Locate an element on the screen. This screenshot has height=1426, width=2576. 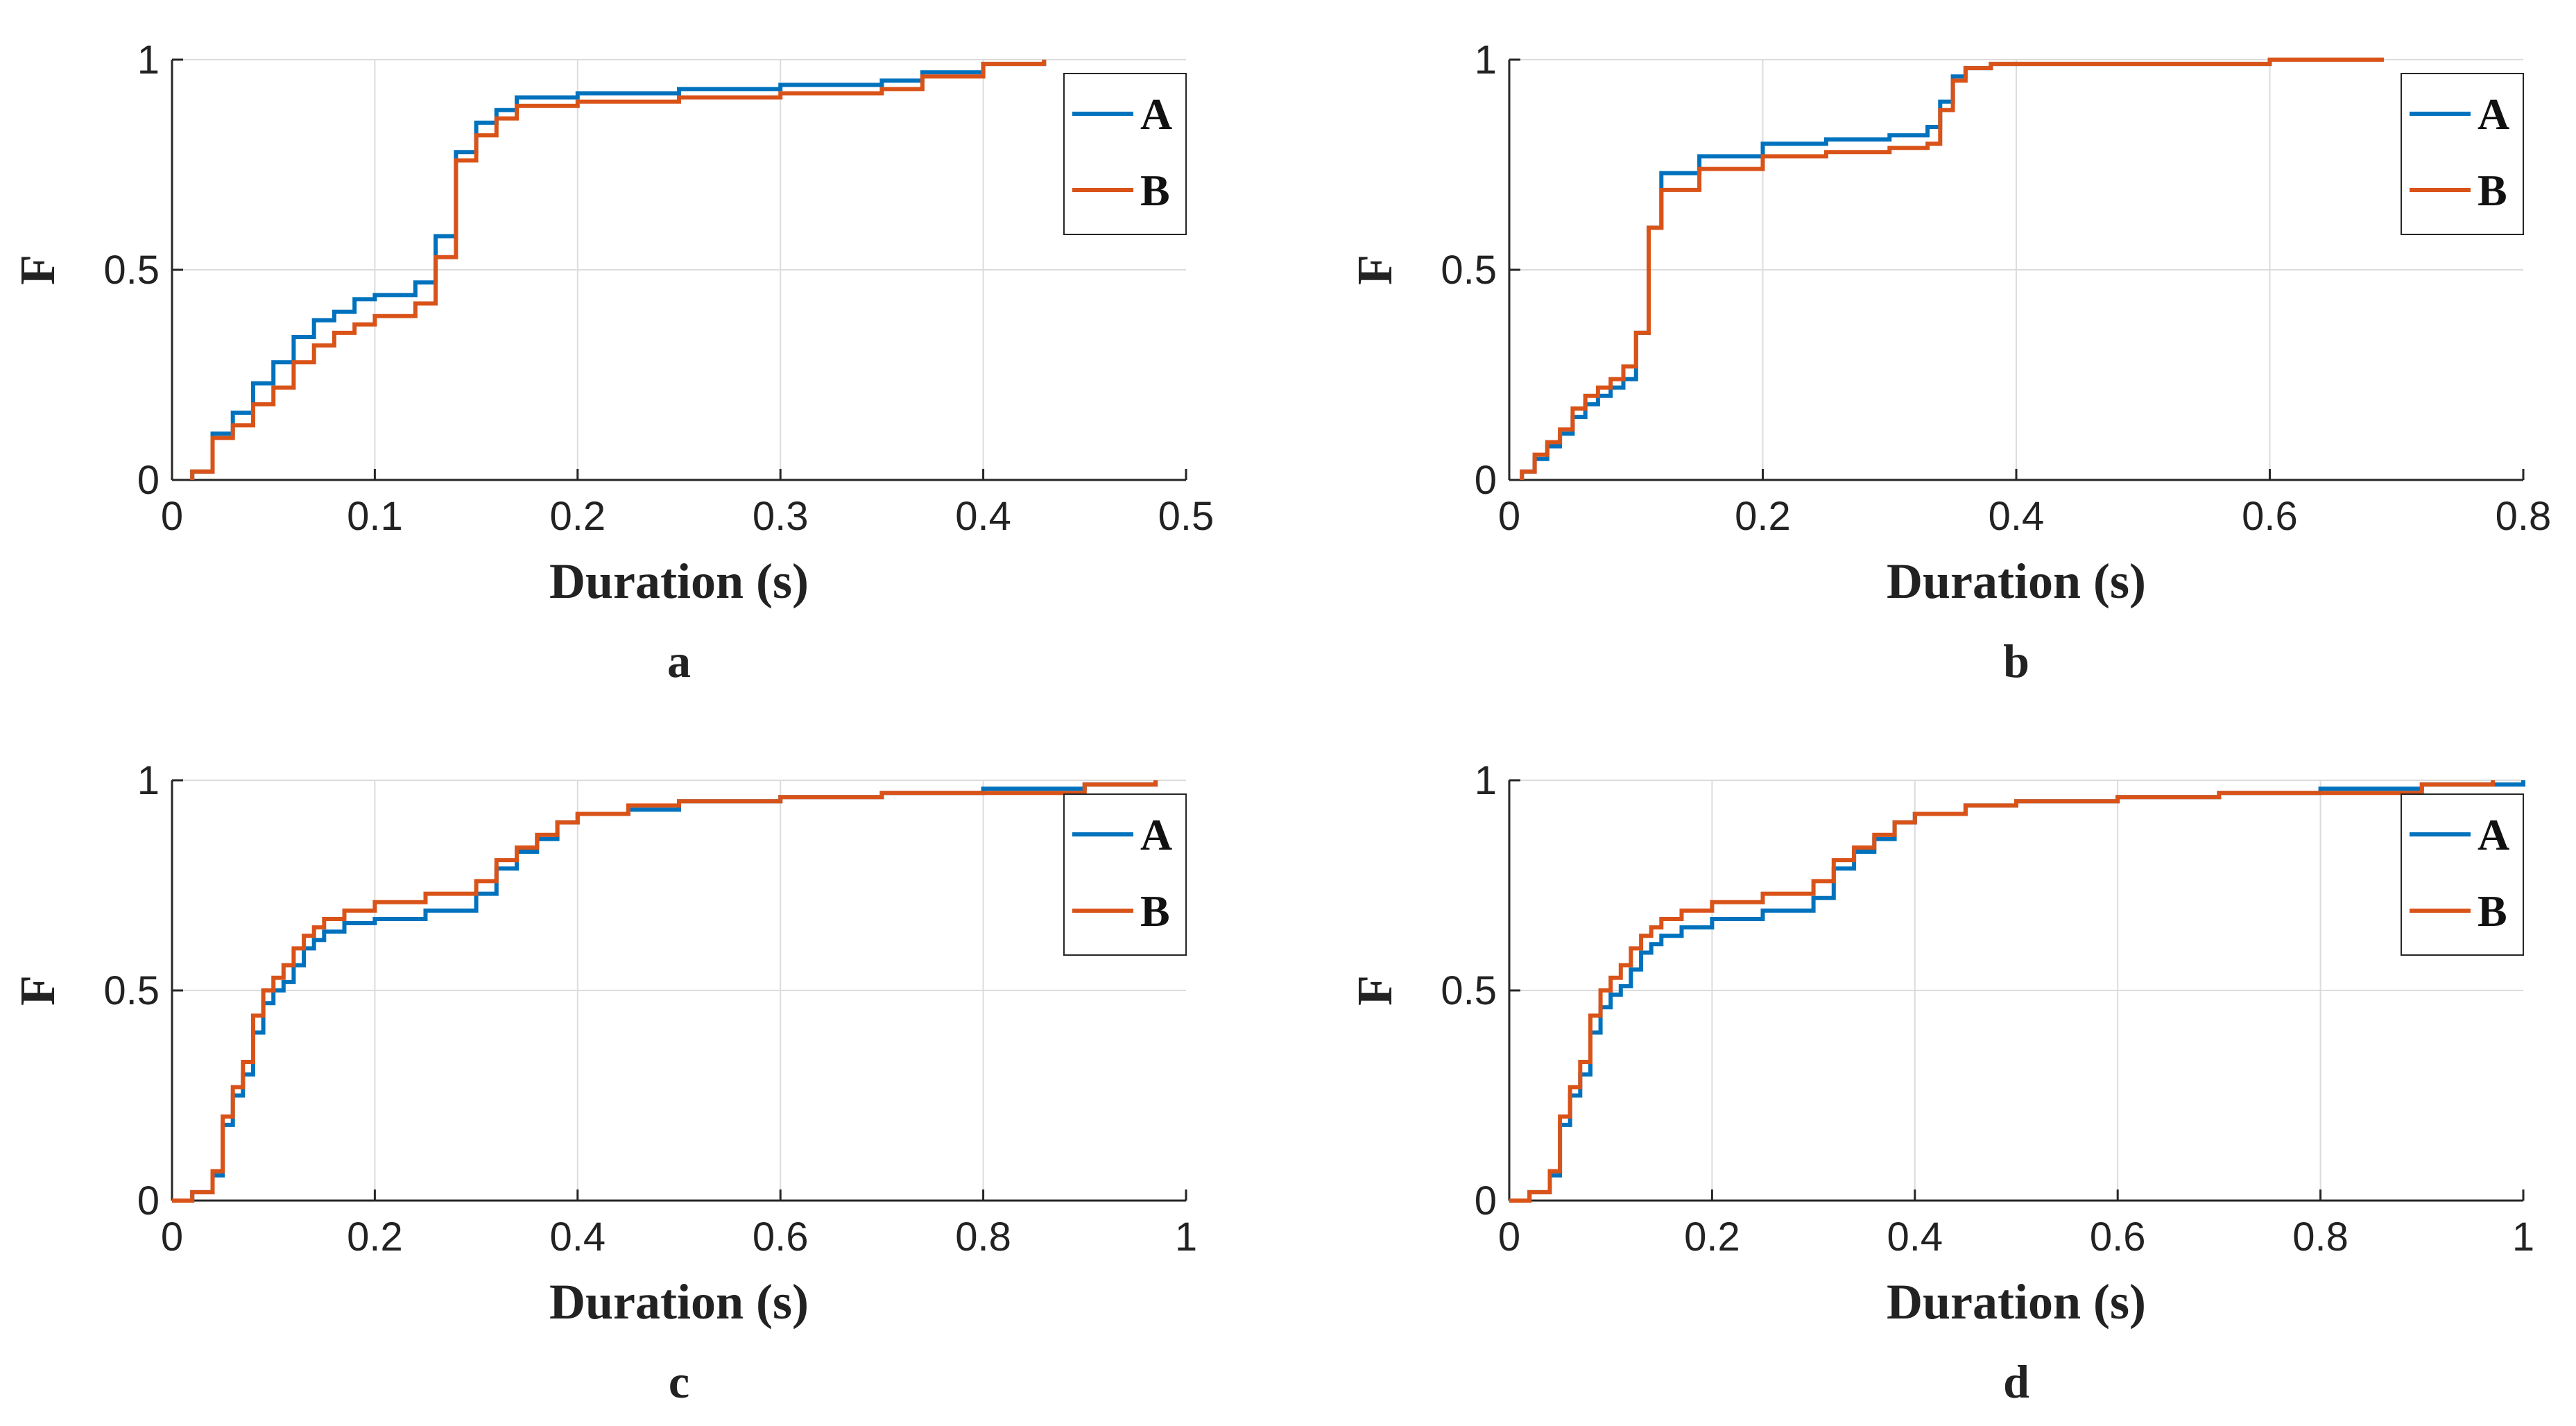
panel-letter: a is located at coordinates (679, 661).